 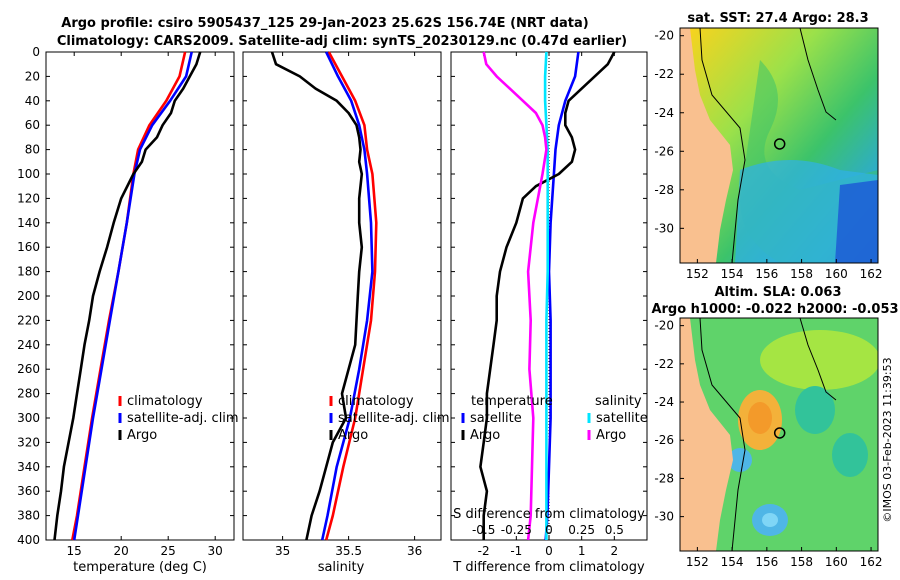 I want to click on series-line-argo, so click(x=317, y=296).